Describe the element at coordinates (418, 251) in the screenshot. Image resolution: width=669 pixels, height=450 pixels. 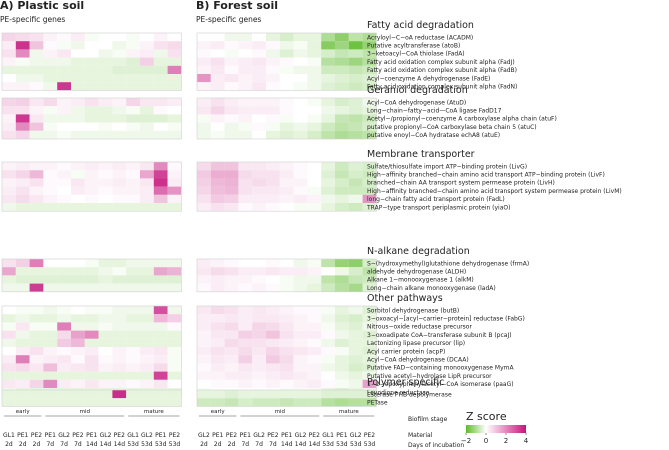
I see `group-title: N-alkane degradation` at that location.